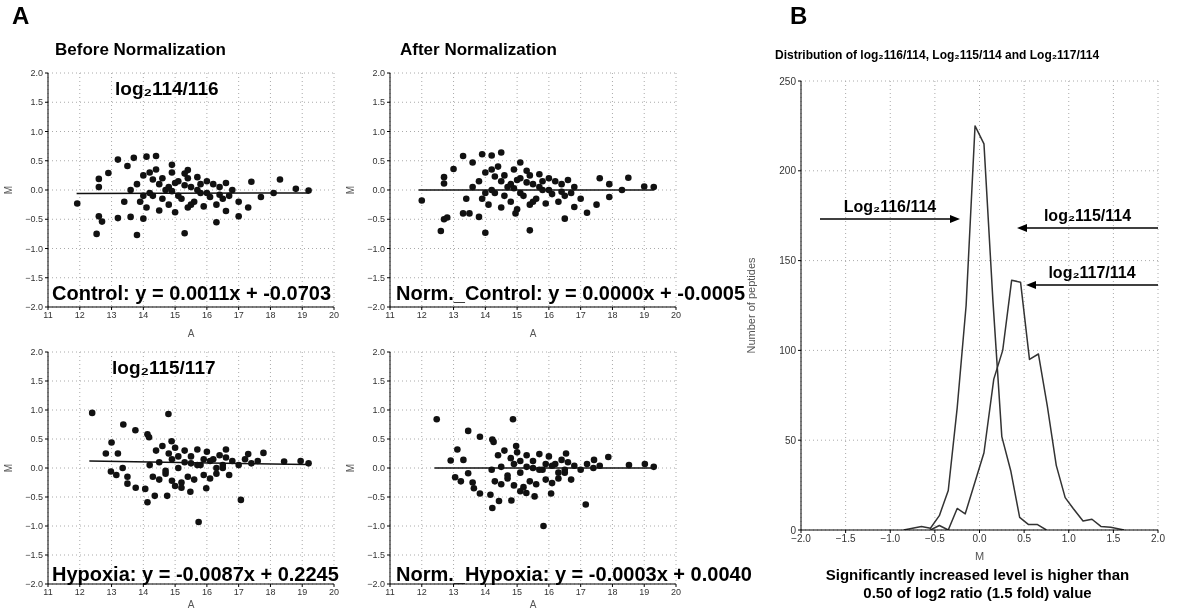 Image resolution: width=1203 pixels, height=609 pixels. I want to click on x-tick-label: 0.0, so click(979, 539).